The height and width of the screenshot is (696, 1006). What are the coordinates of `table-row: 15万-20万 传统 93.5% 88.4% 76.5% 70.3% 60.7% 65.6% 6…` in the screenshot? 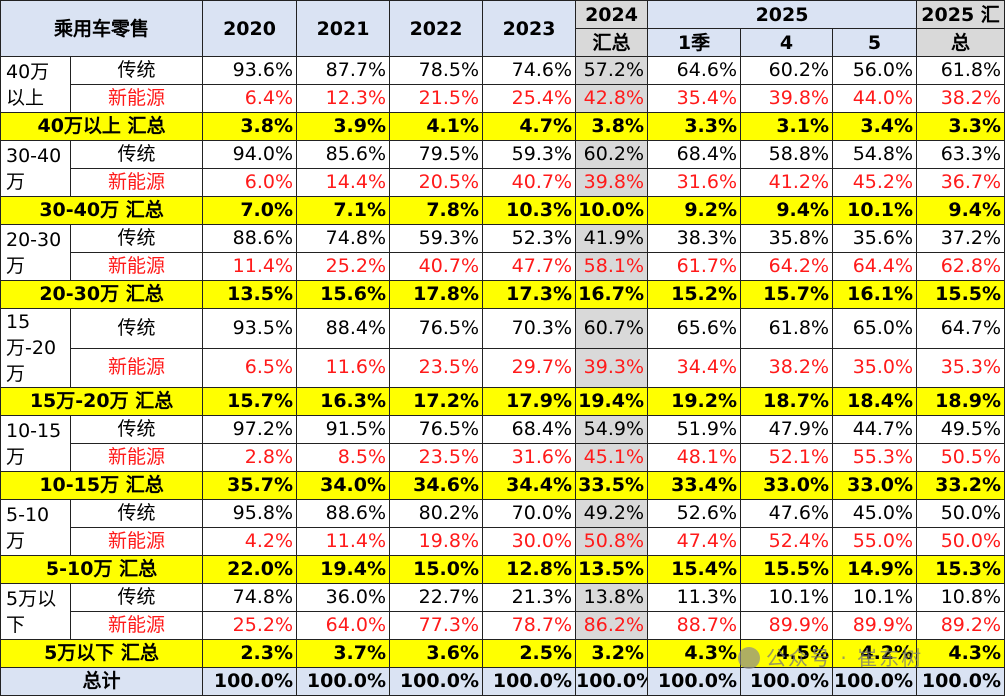 It's located at (503, 348).